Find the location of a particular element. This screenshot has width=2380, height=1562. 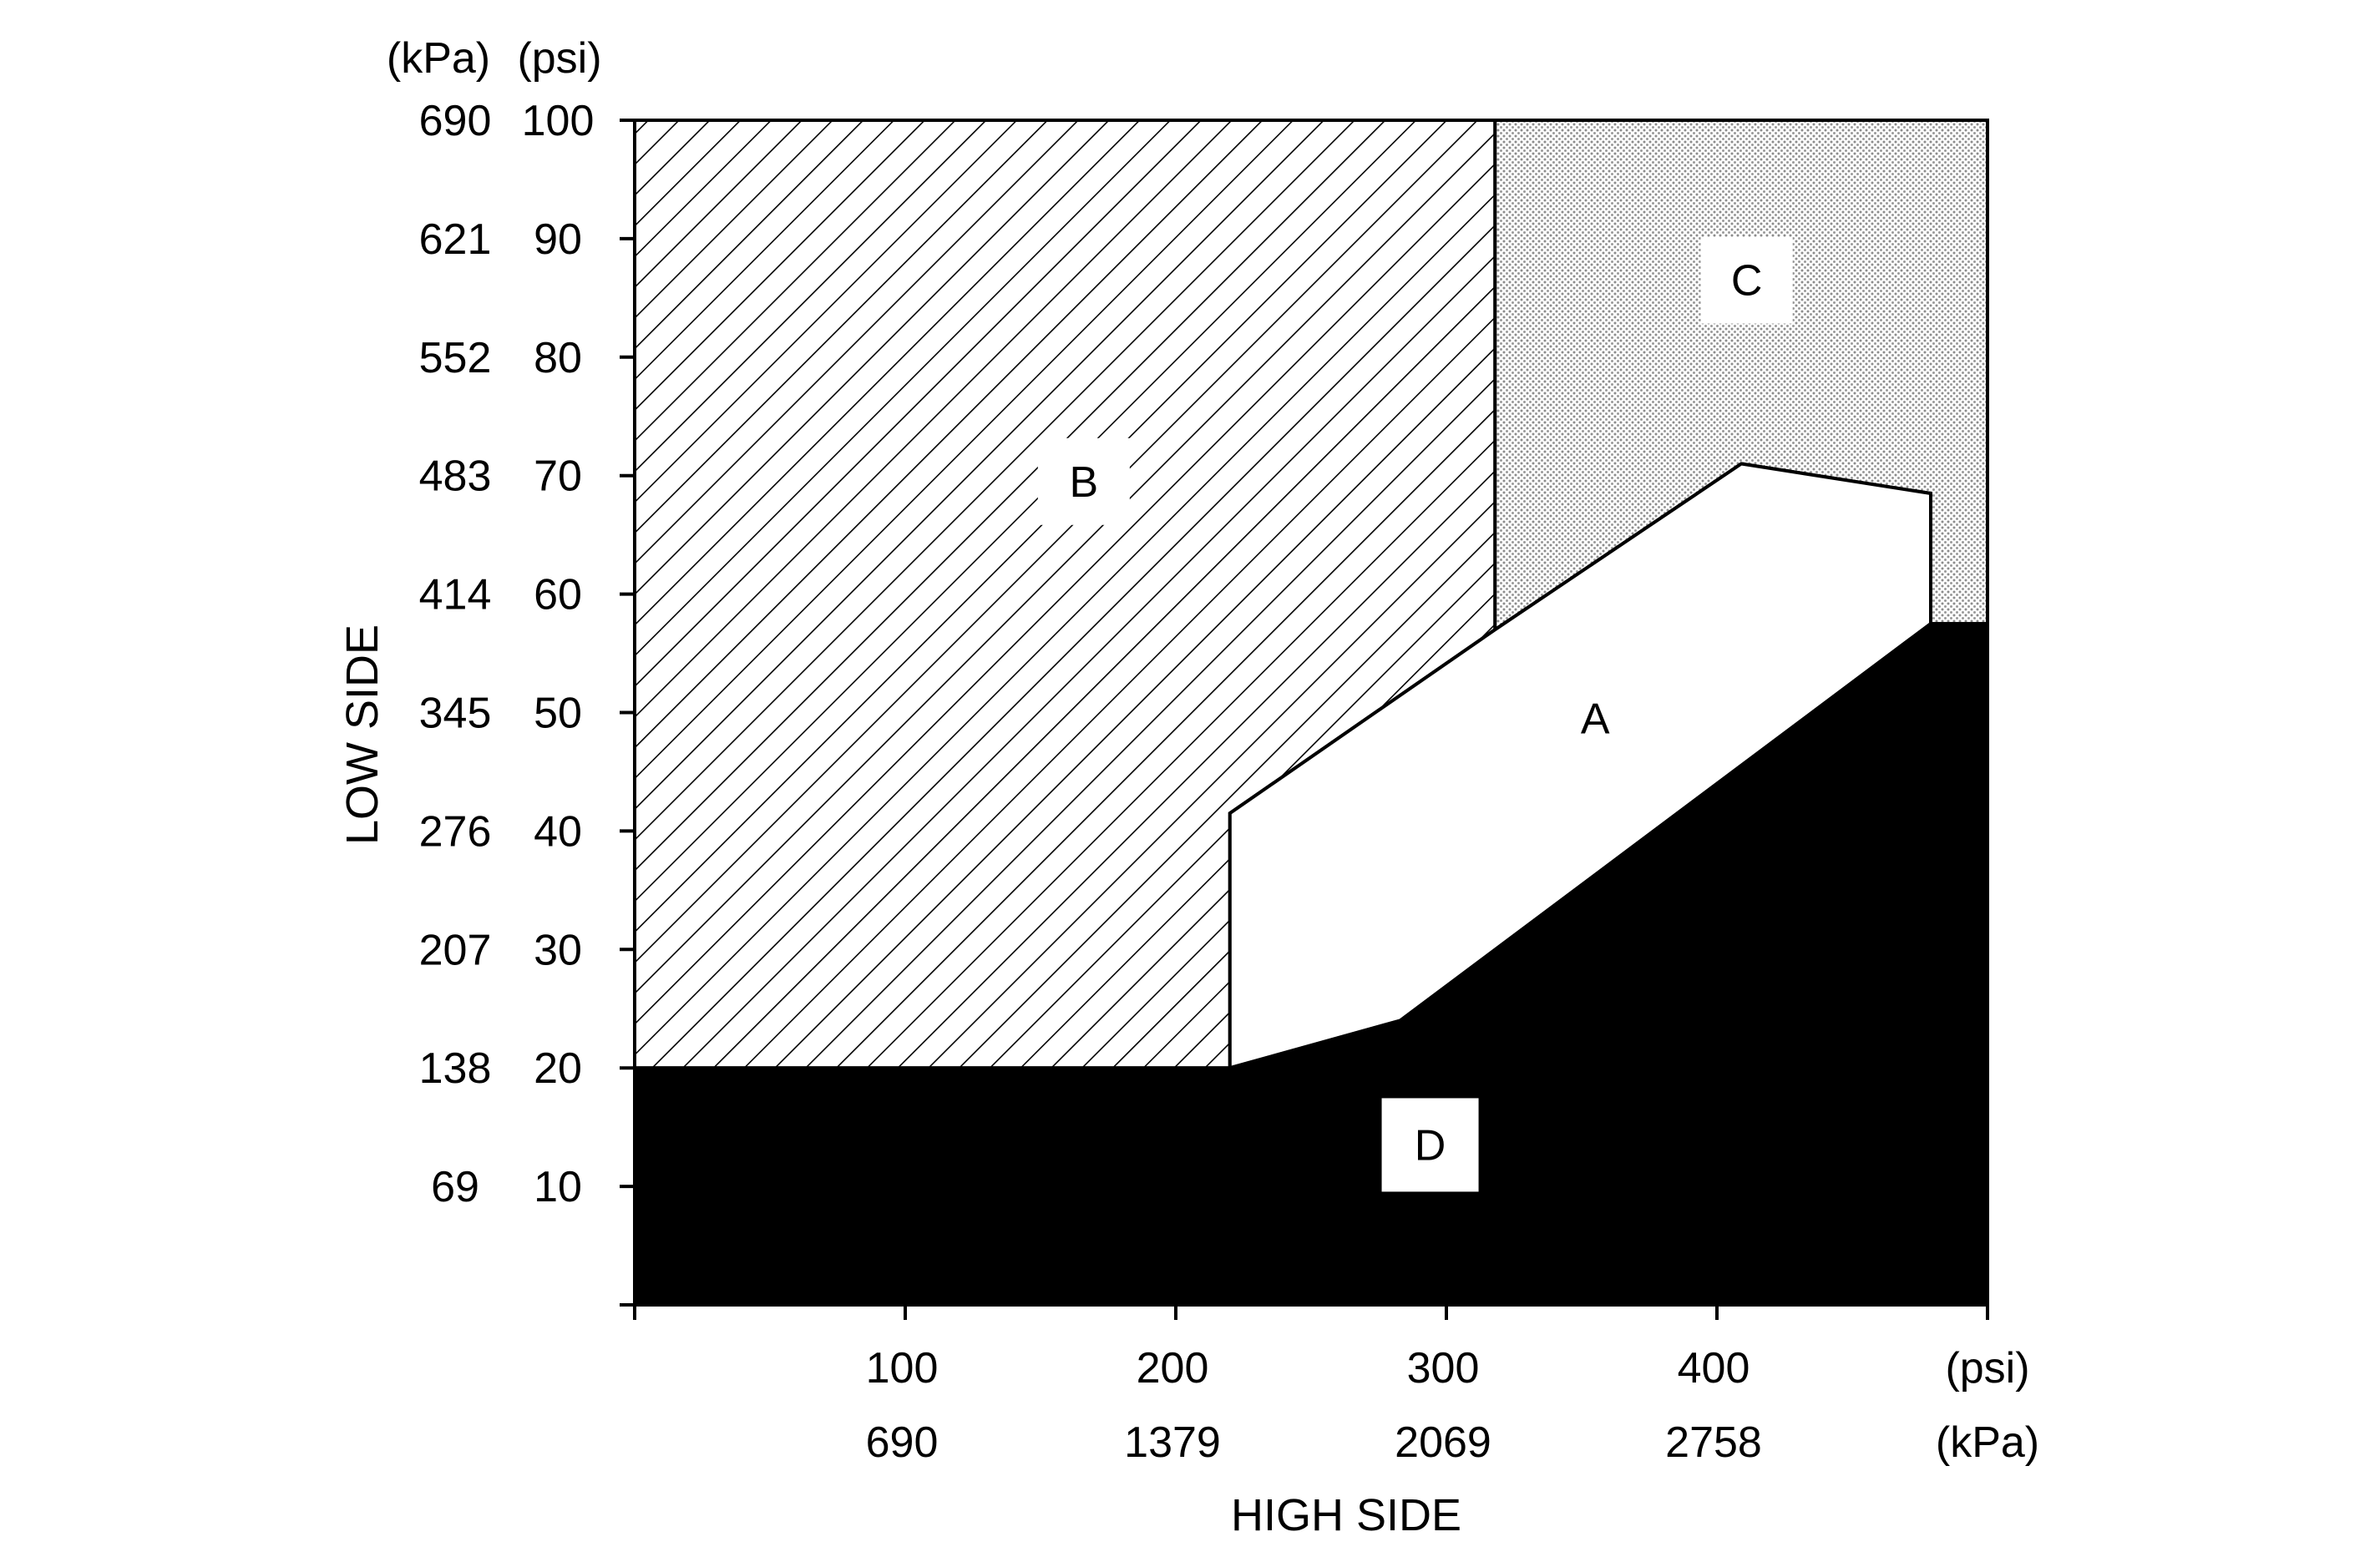

x-axis-title: HIGH SIDE is located at coordinates (1346, 1515).